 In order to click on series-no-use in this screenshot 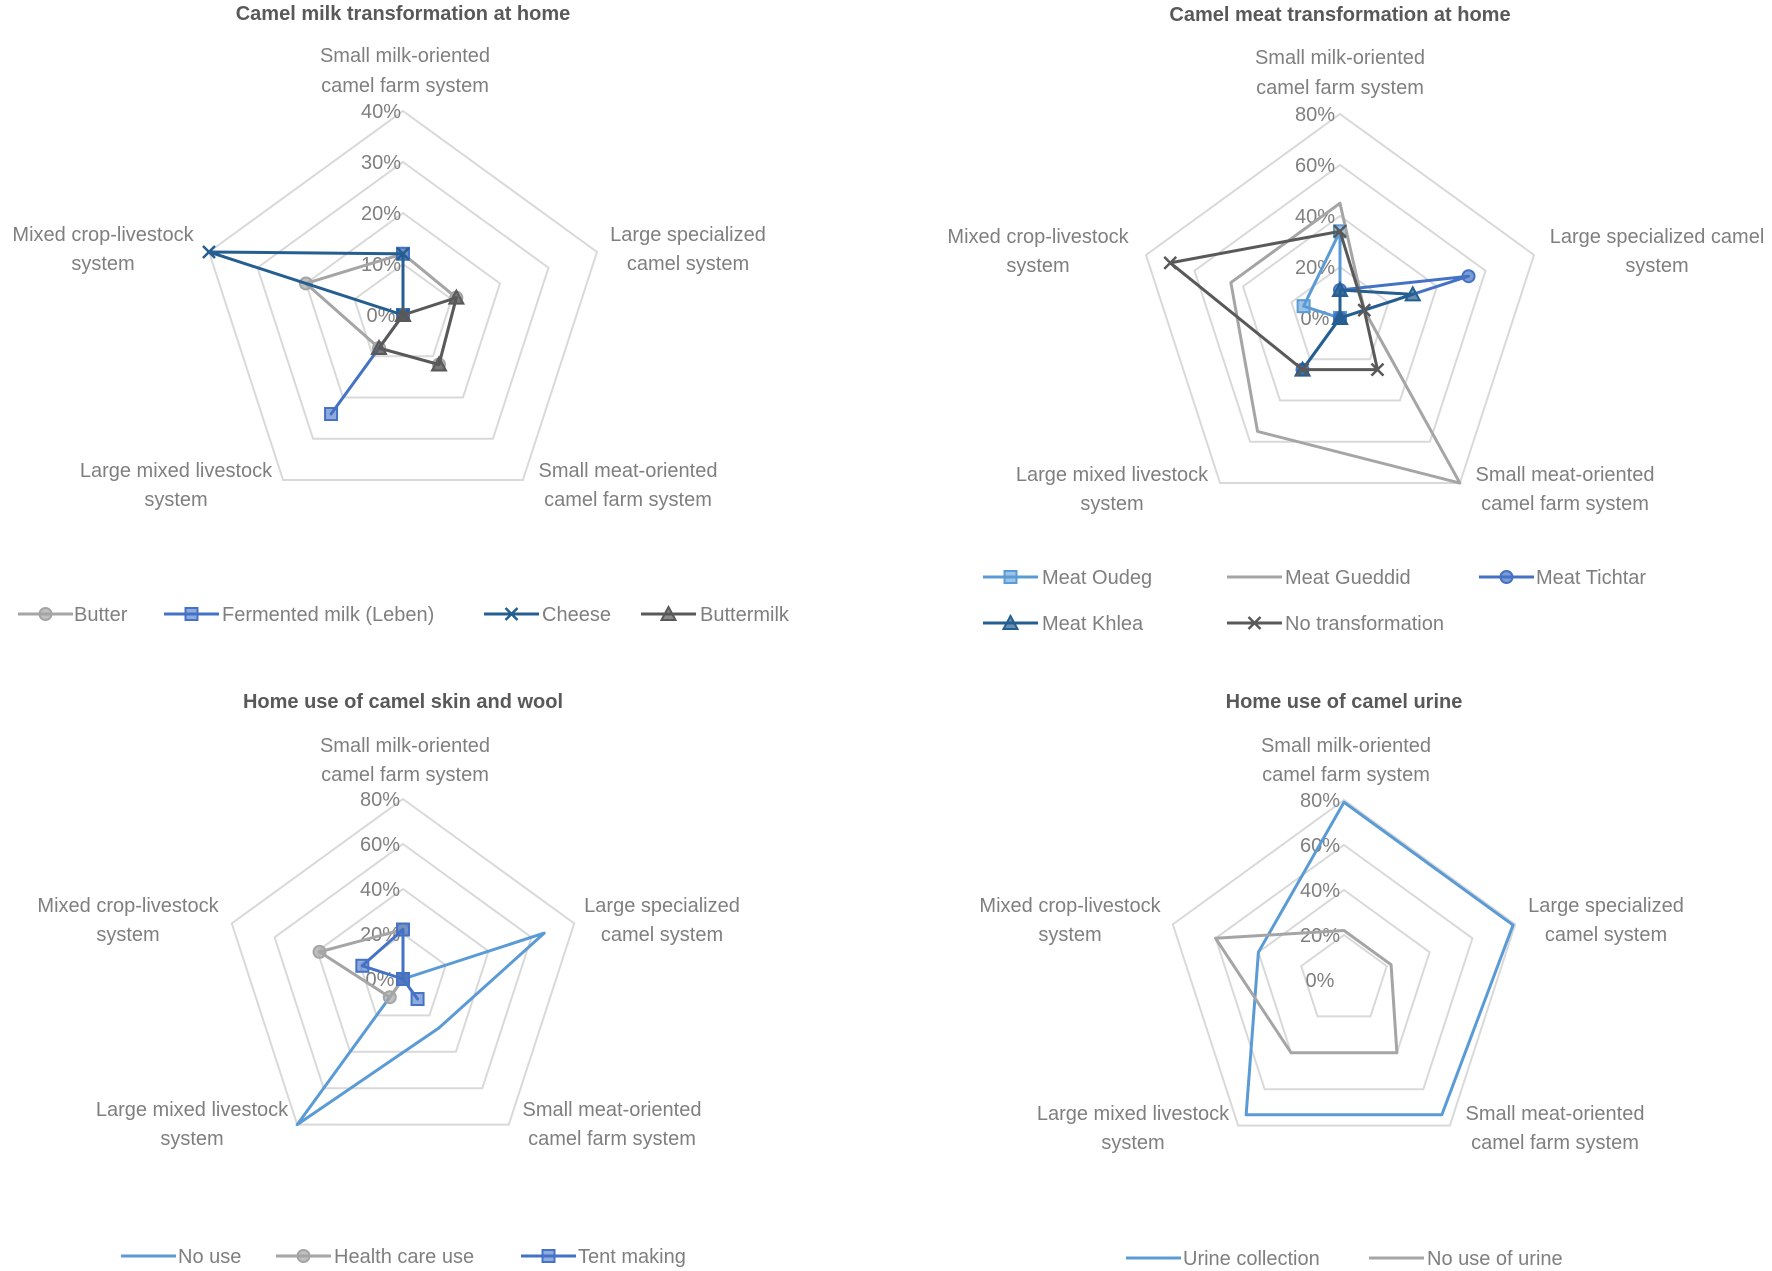, I will do `click(420, 1029)`.